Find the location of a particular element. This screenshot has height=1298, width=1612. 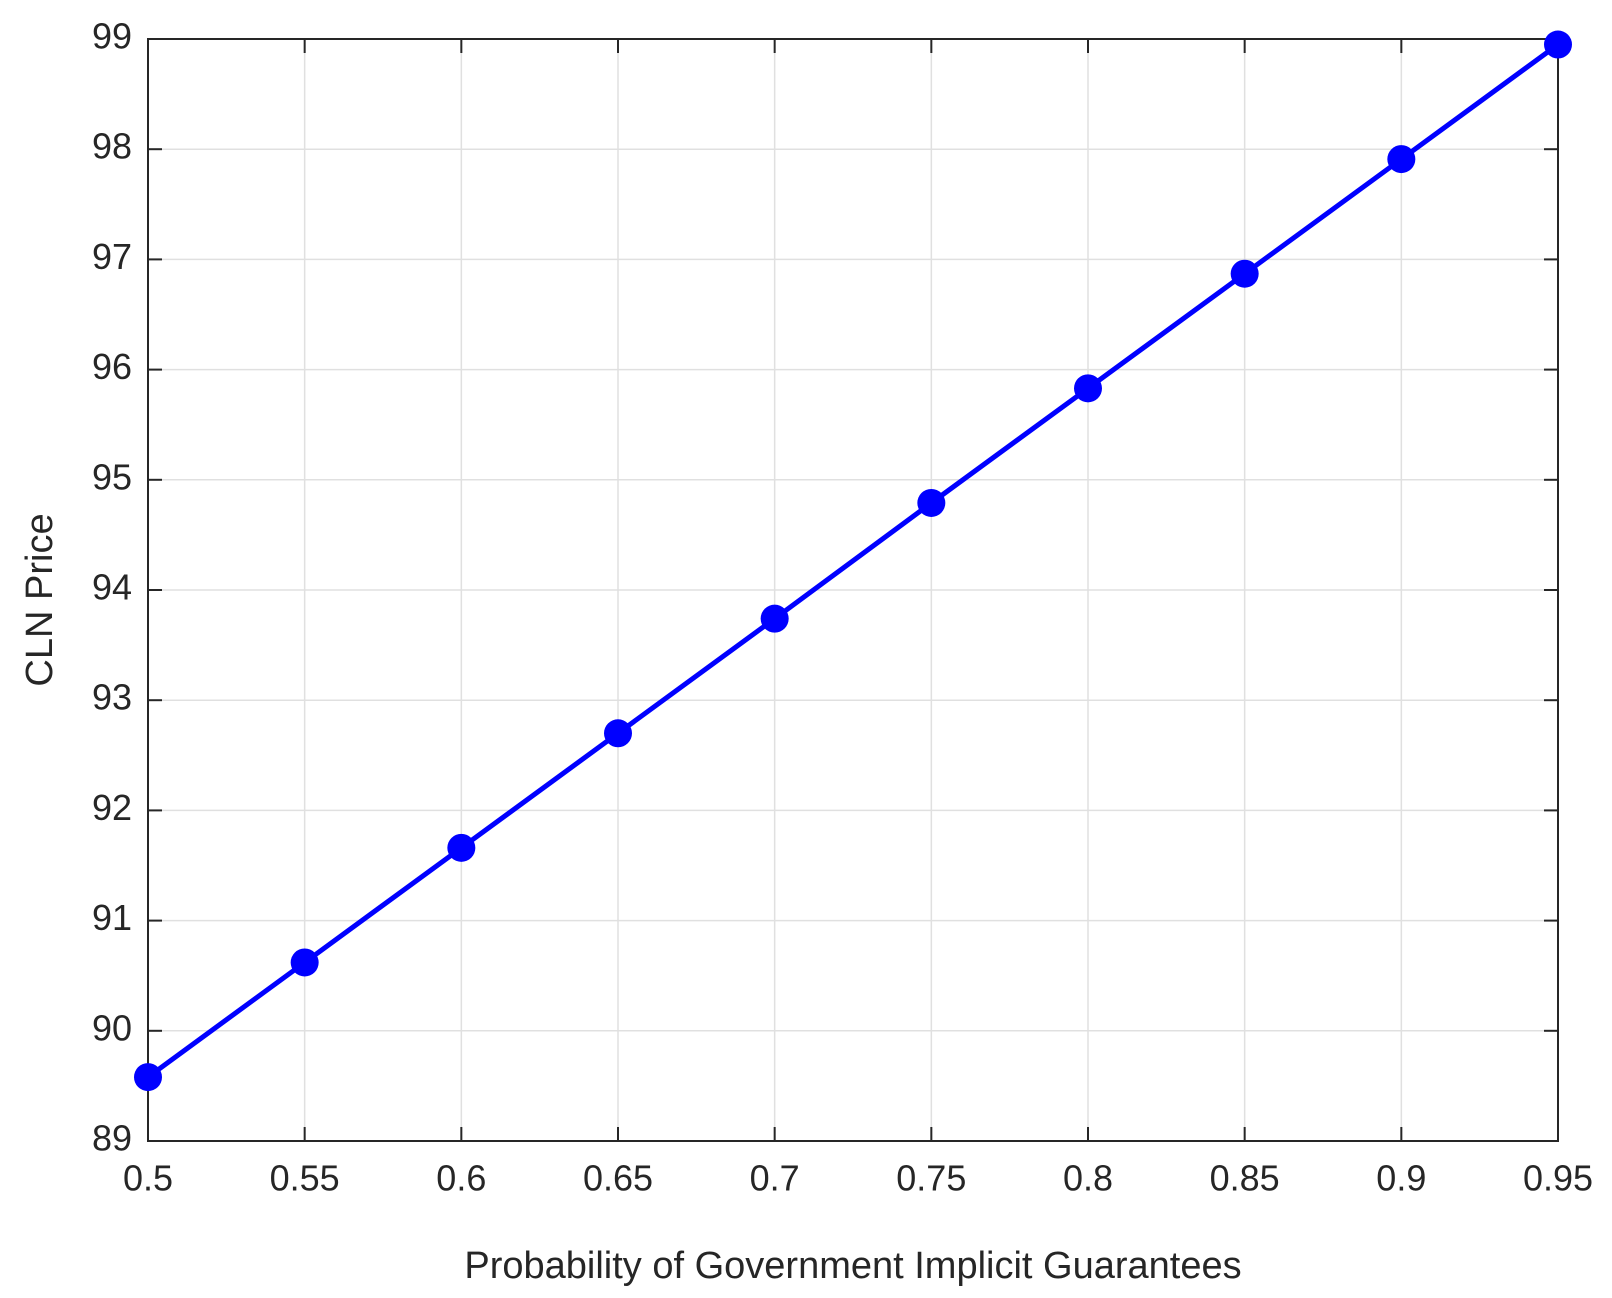

y-tick-label: 90 is located at coordinates (112, 1027).